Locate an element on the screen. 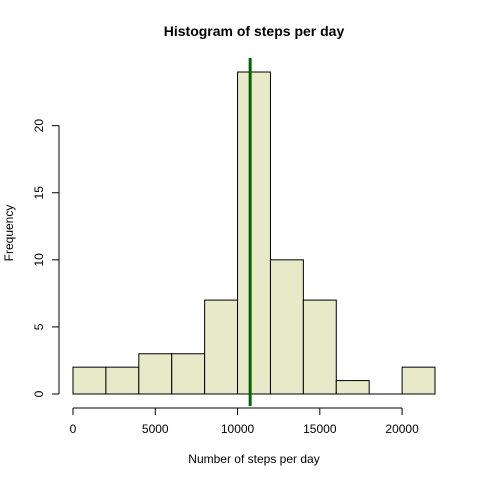  x-axis: 0 5000 10000 15000 20000 is located at coordinates (244, 422).